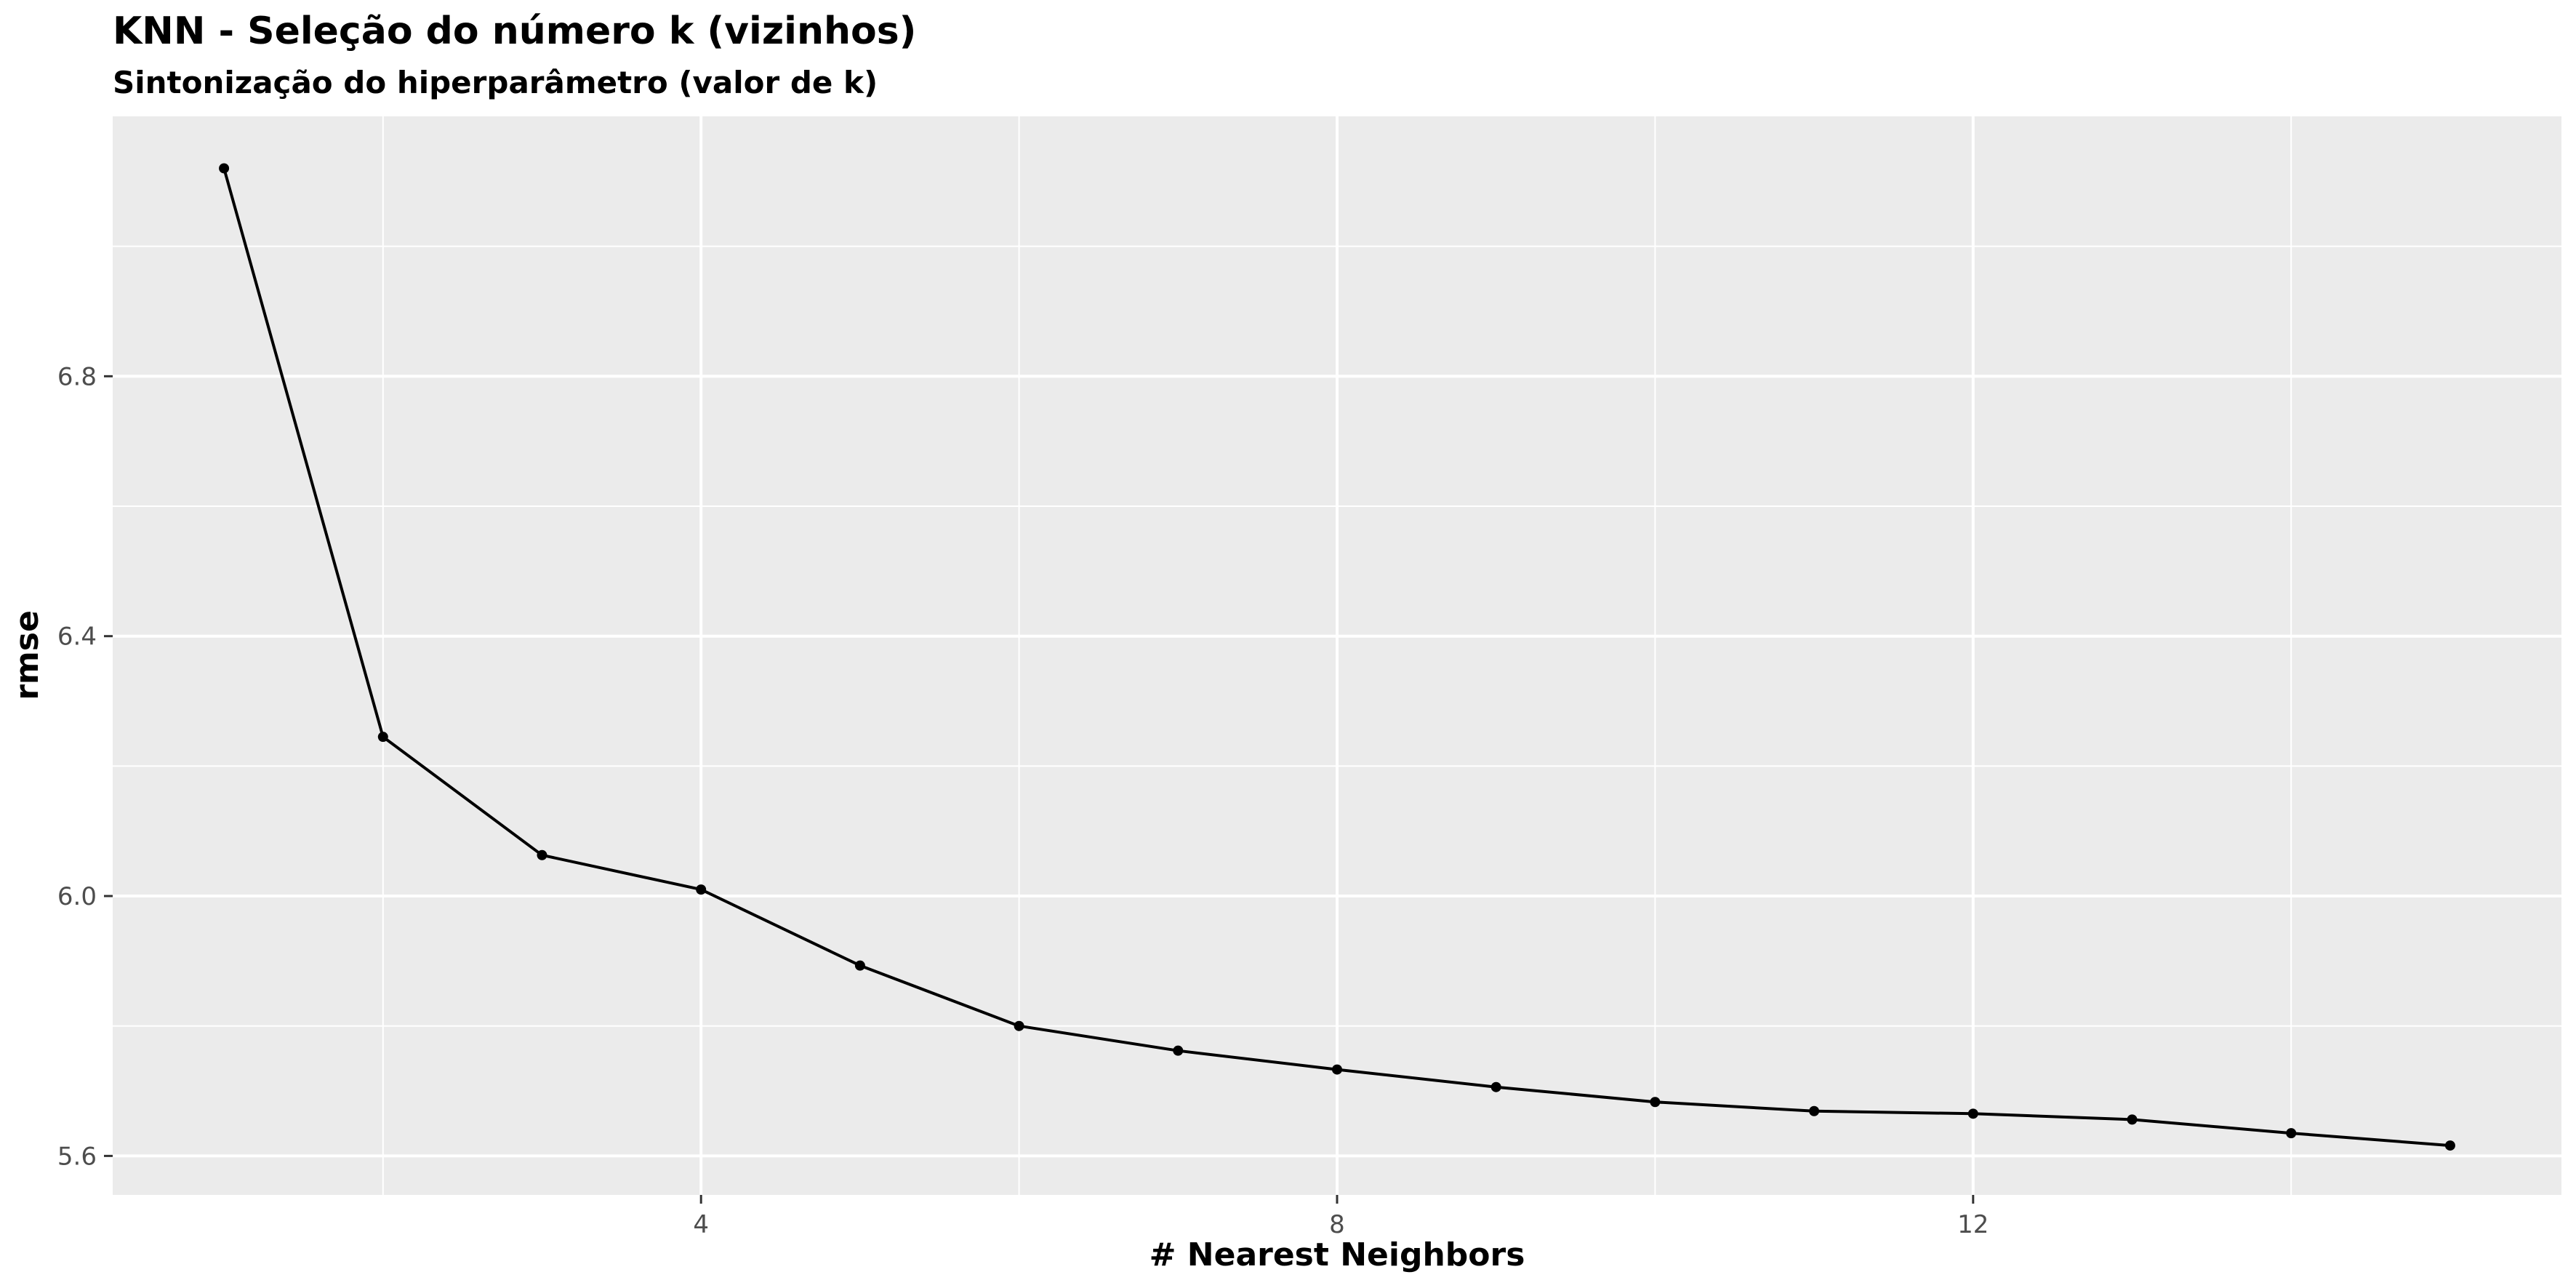 Image resolution: width=2576 pixels, height=1288 pixels. What do you see at coordinates (77, 376) in the screenshot?
I see `y-tick-label: 6.8` at bounding box center [77, 376].